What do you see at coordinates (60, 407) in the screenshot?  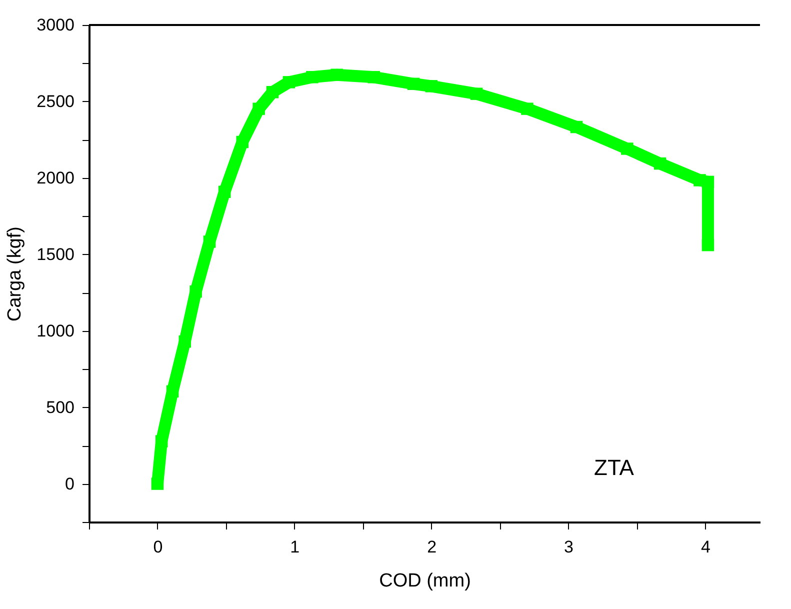 I see `y-tick-label: 500` at bounding box center [60, 407].